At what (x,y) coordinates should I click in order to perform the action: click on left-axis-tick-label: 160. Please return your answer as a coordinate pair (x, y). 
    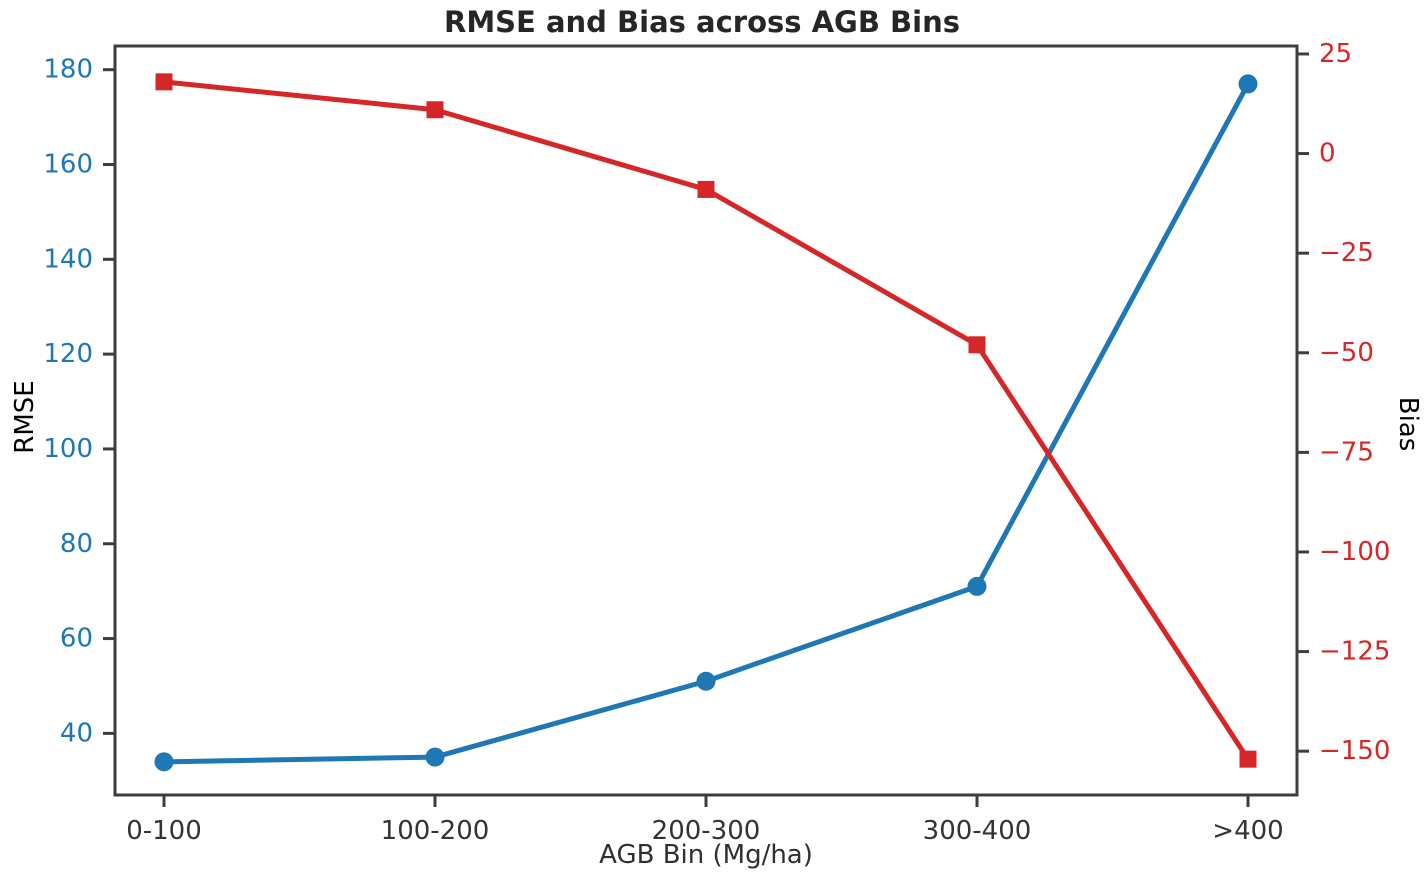
    Looking at the image, I should click on (68, 165).